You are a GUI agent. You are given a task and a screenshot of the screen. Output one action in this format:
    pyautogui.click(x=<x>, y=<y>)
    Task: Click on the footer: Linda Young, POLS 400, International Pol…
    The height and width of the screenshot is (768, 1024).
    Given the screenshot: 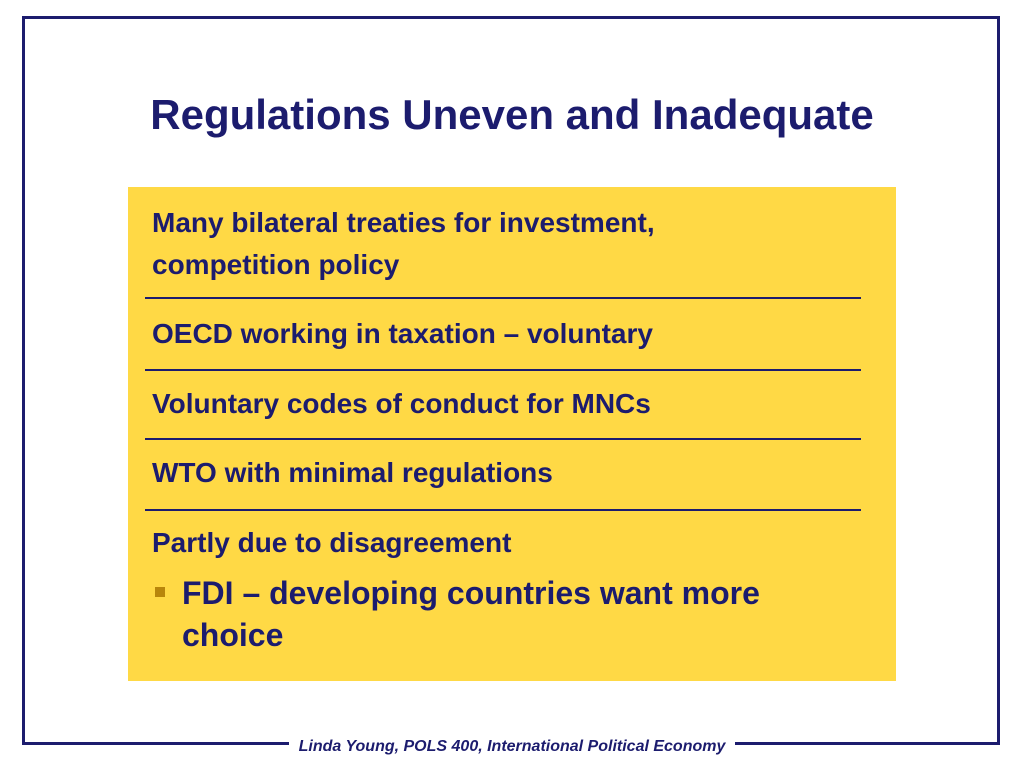 What is the action you would take?
    pyautogui.click(x=512, y=747)
    